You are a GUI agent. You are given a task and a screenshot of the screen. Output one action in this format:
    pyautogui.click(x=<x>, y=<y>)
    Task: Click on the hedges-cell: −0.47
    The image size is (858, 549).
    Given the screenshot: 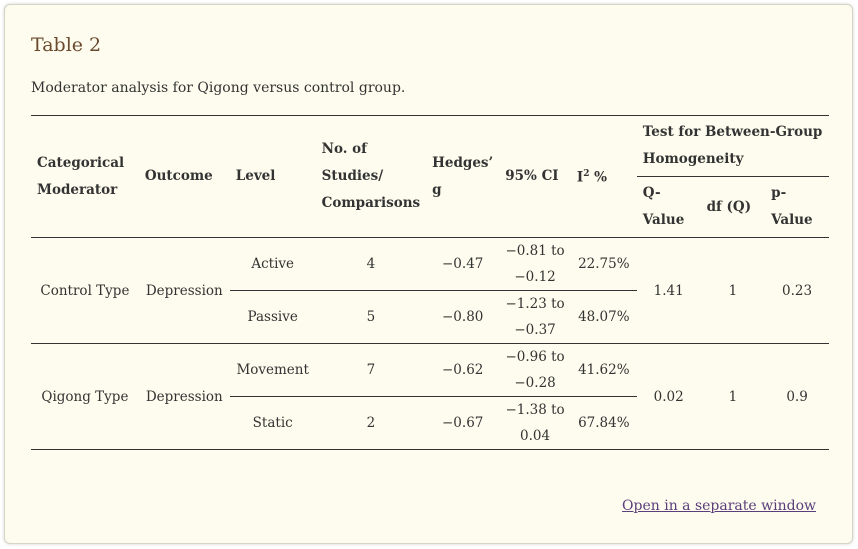 What is the action you would take?
    pyautogui.click(x=463, y=264)
    